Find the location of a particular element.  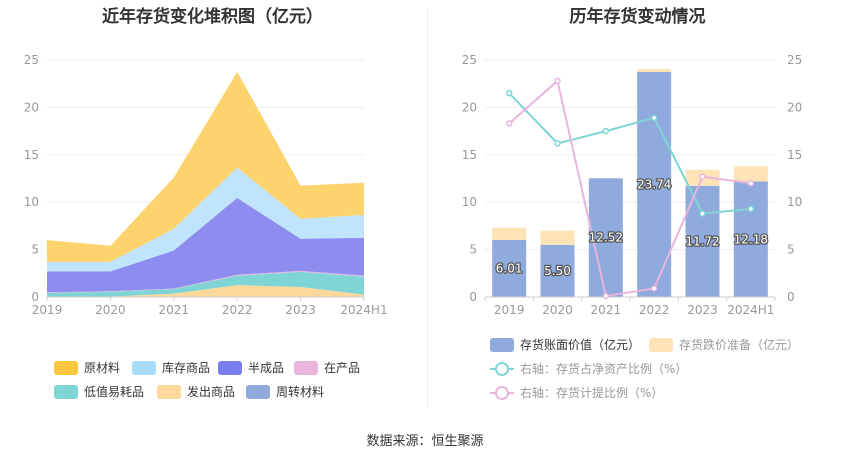

legend-item-raw-material: 原材料 is located at coordinates (87, 367).